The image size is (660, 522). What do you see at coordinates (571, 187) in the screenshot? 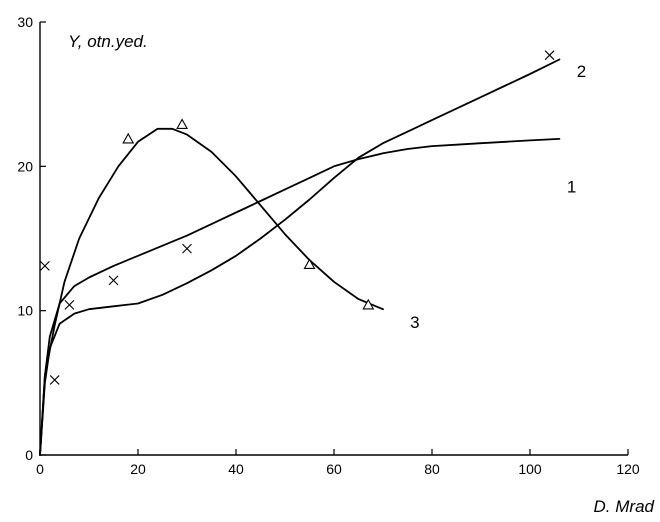
I see `curve-label-1: 1` at bounding box center [571, 187].